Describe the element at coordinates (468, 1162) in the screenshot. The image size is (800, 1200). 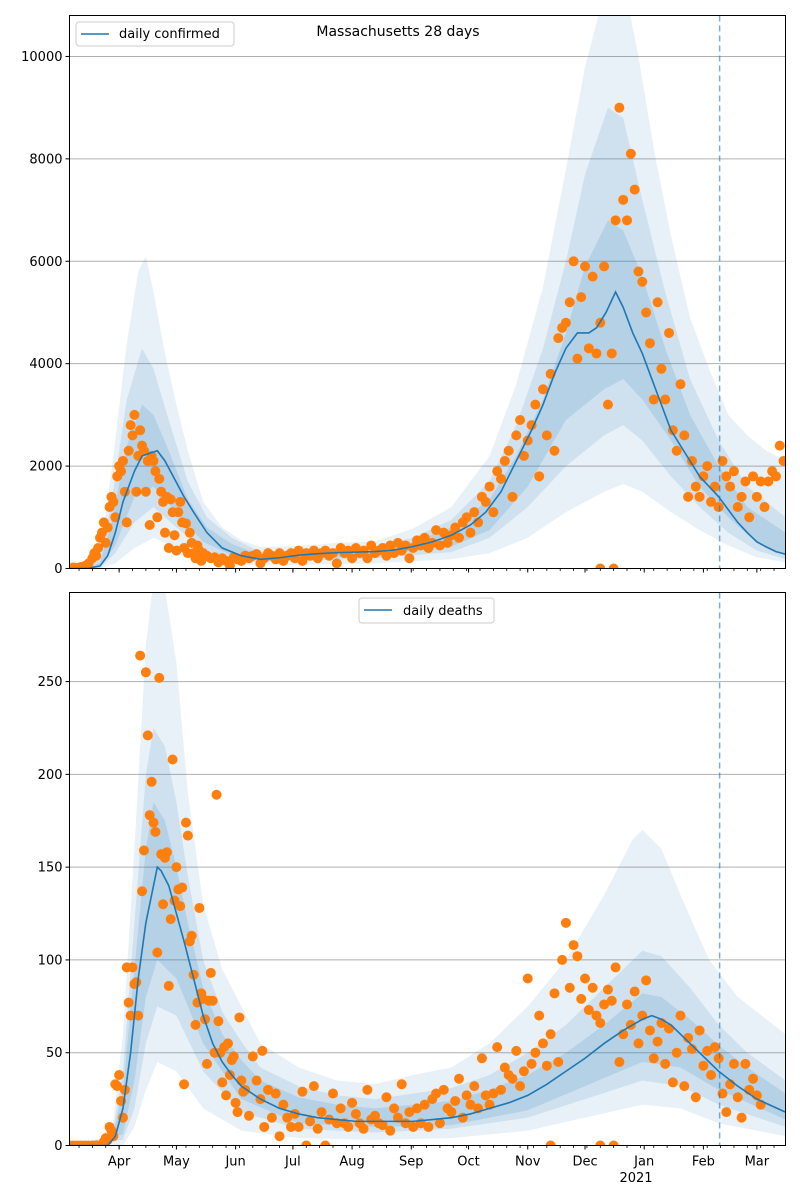
I see `xtick-label: Oct` at that location.